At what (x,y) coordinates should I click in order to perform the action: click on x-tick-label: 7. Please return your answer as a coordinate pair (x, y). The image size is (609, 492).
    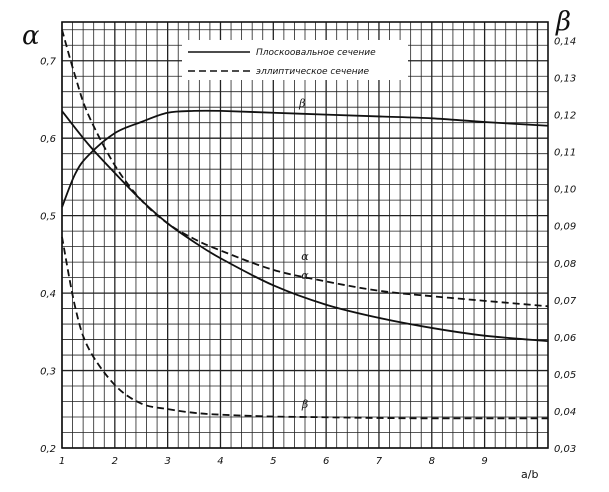
    Looking at the image, I should click on (379, 461).